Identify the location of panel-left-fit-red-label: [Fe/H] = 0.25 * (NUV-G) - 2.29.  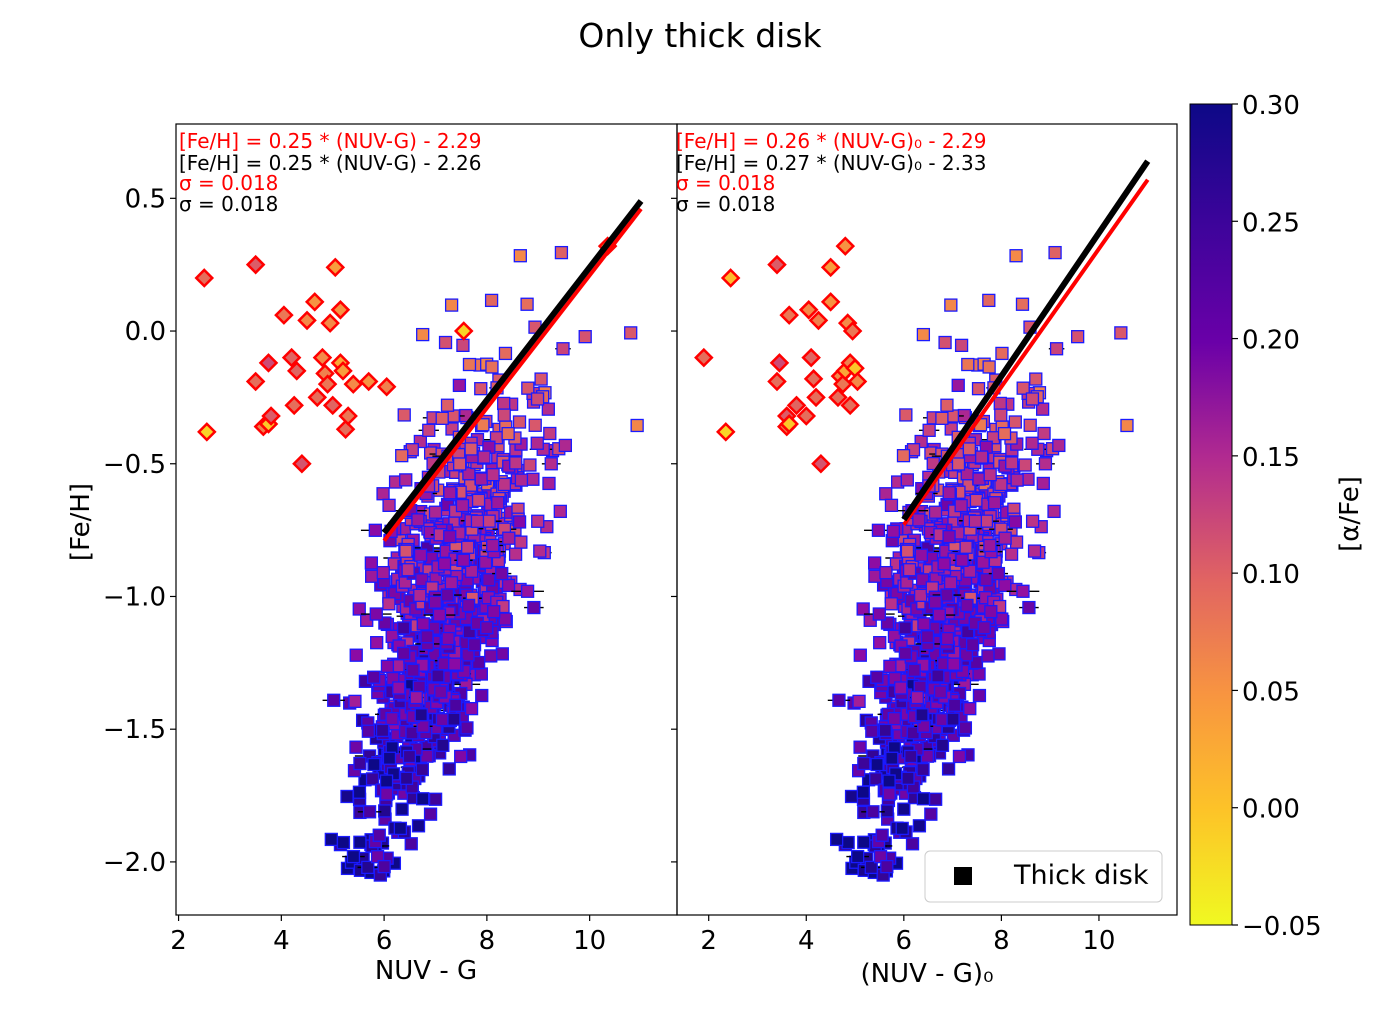
(330, 141).